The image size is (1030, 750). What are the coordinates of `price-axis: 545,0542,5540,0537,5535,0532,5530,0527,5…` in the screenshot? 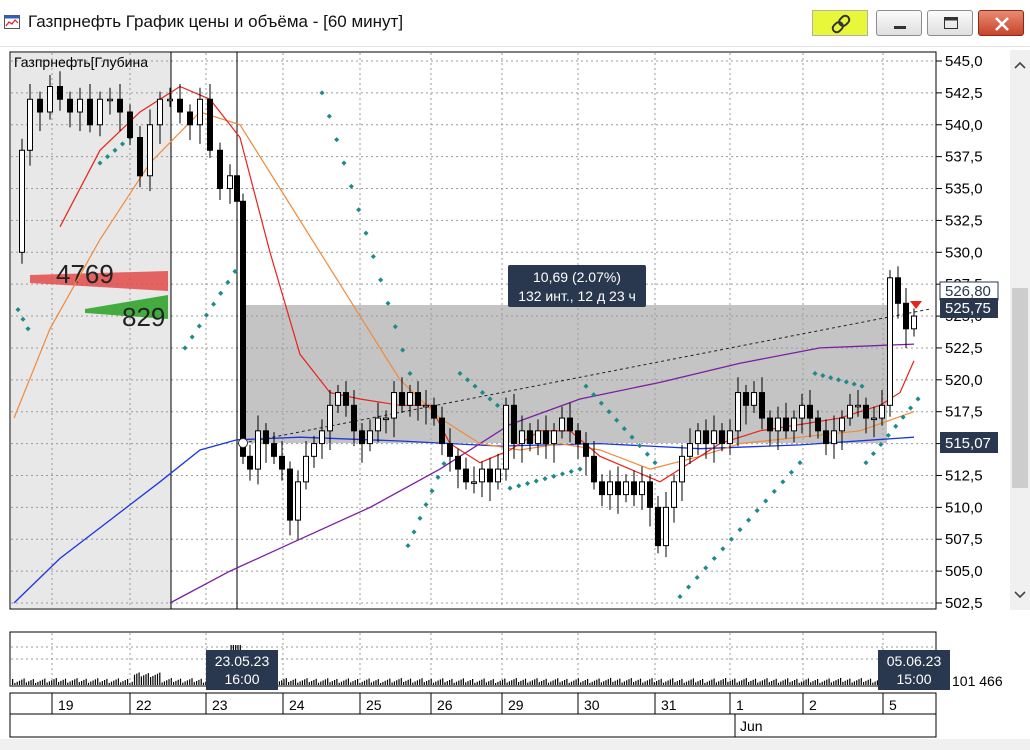 It's located at (959, 332).